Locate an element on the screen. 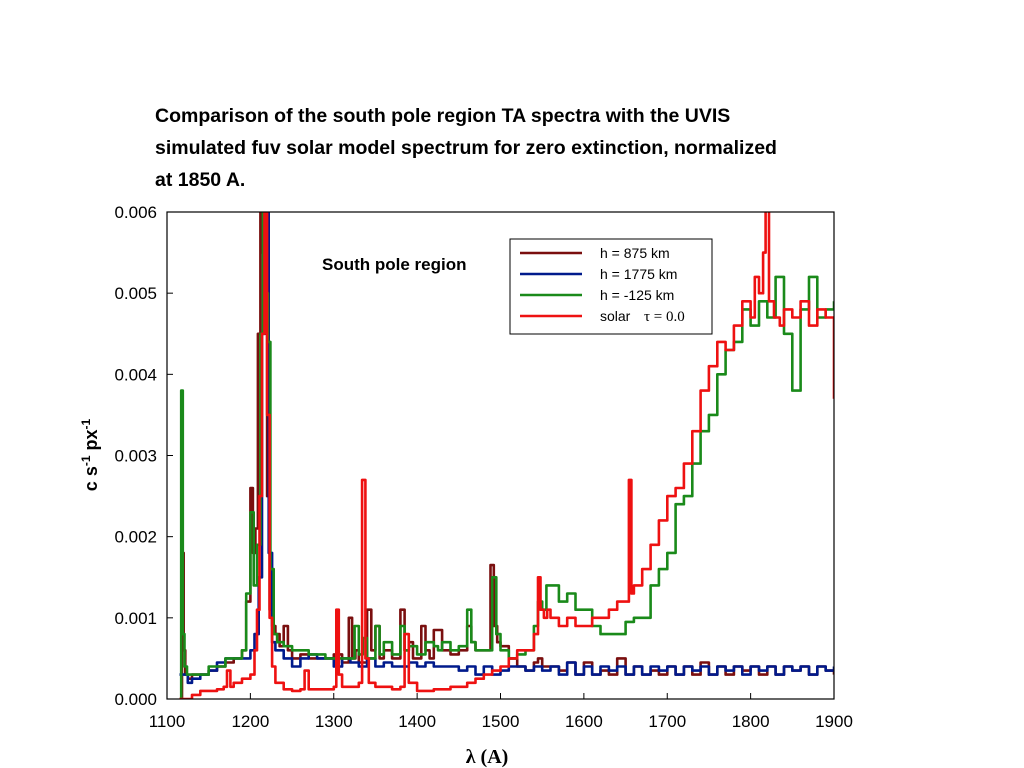  y-tick-label: 0.000 is located at coordinates (135, 699).